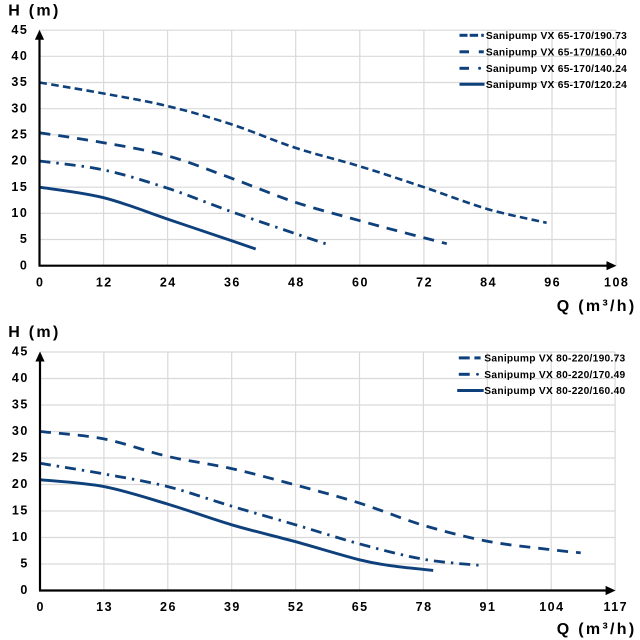 The height and width of the screenshot is (640, 640). What do you see at coordinates (556, 69) in the screenshot?
I see `svg-text: Sanipump VX 65-170/140.24` at bounding box center [556, 69].